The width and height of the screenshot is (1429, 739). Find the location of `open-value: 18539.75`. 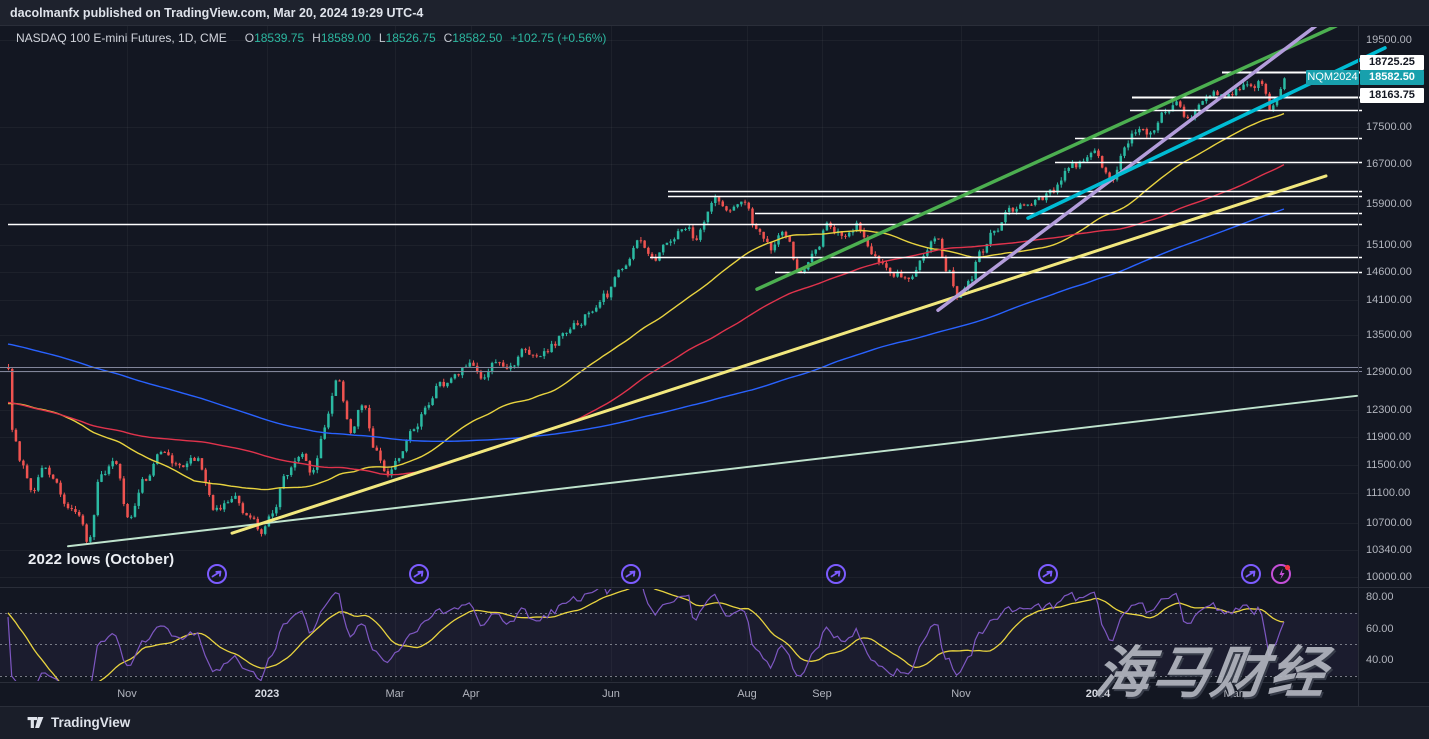

open-value: 18539.75 is located at coordinates (279, 38).